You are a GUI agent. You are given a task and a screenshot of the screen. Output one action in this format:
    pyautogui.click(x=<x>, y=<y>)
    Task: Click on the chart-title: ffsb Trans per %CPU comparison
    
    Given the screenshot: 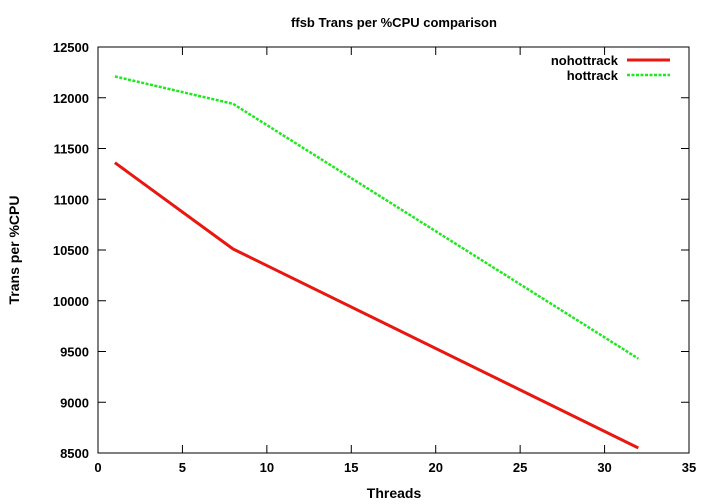 What is the action you would take?
    pyautogui.click(x=394, y=22)
    